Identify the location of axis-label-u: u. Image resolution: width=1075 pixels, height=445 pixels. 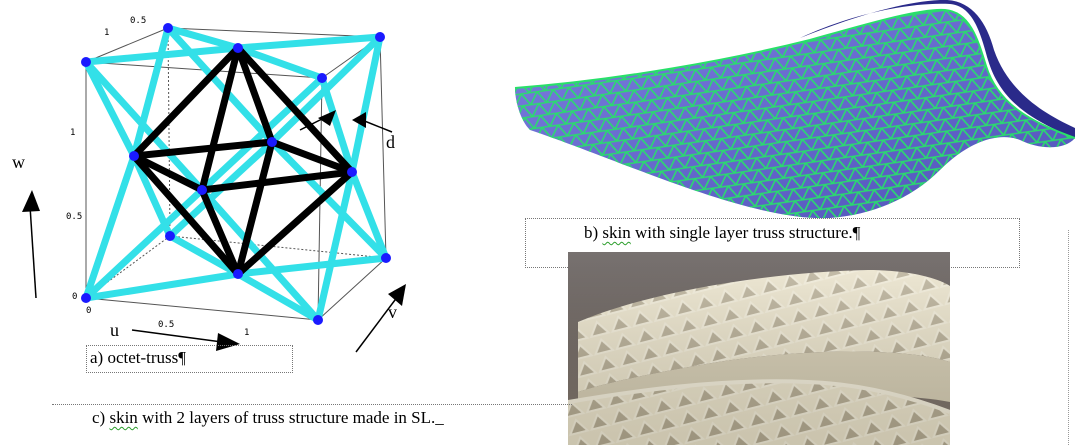
(114, 330).